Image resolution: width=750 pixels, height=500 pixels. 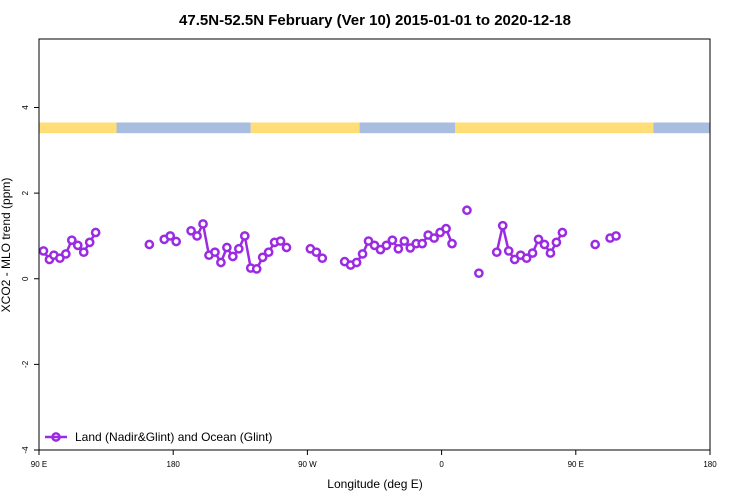 I want to click on y-tick-label: -4, so click(x=25, y=450).